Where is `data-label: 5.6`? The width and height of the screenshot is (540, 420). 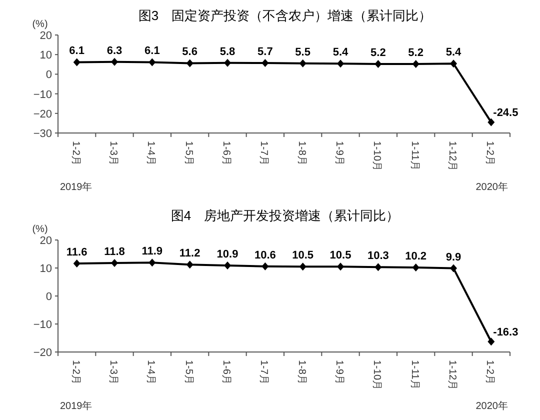
data-label: 5.6 is located at coordinates (190, 52).